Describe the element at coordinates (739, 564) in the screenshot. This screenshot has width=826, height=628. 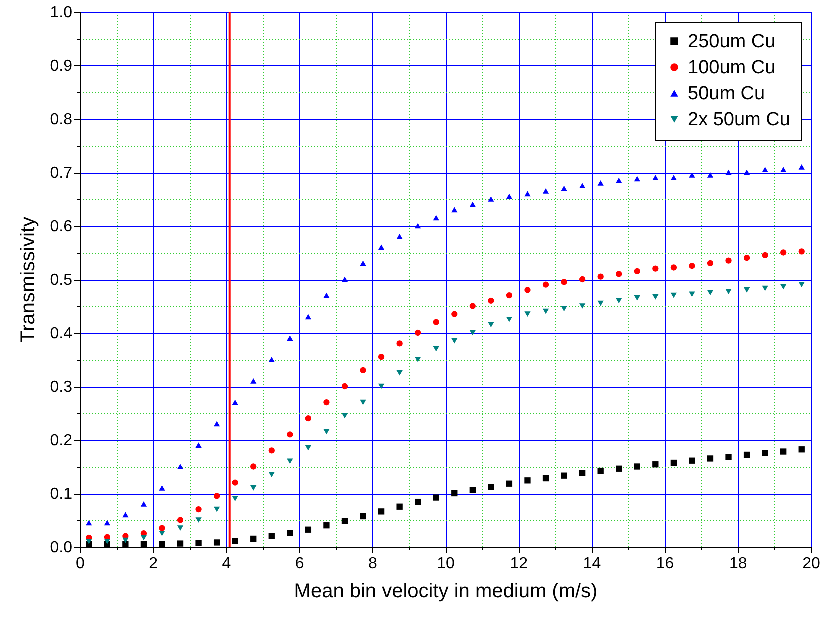
I see `x-tick-label: 18` at that location.